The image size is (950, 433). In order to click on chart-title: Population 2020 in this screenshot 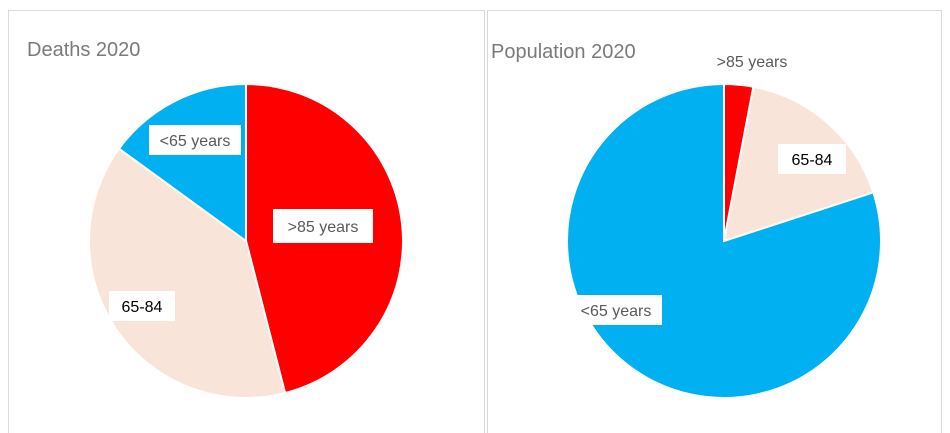, I will do `click(563, 52)`.